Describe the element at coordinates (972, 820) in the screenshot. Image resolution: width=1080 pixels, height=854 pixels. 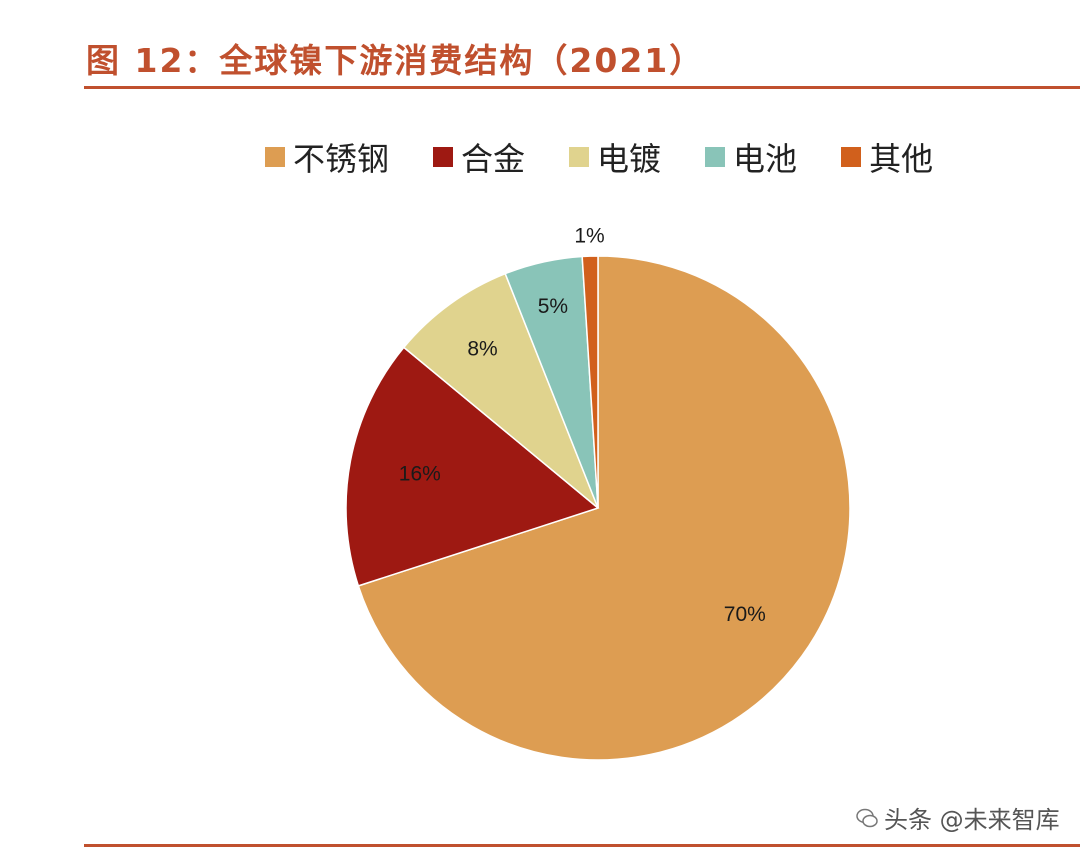
I see `watermark-text: 头条 @未来智库` at that location.